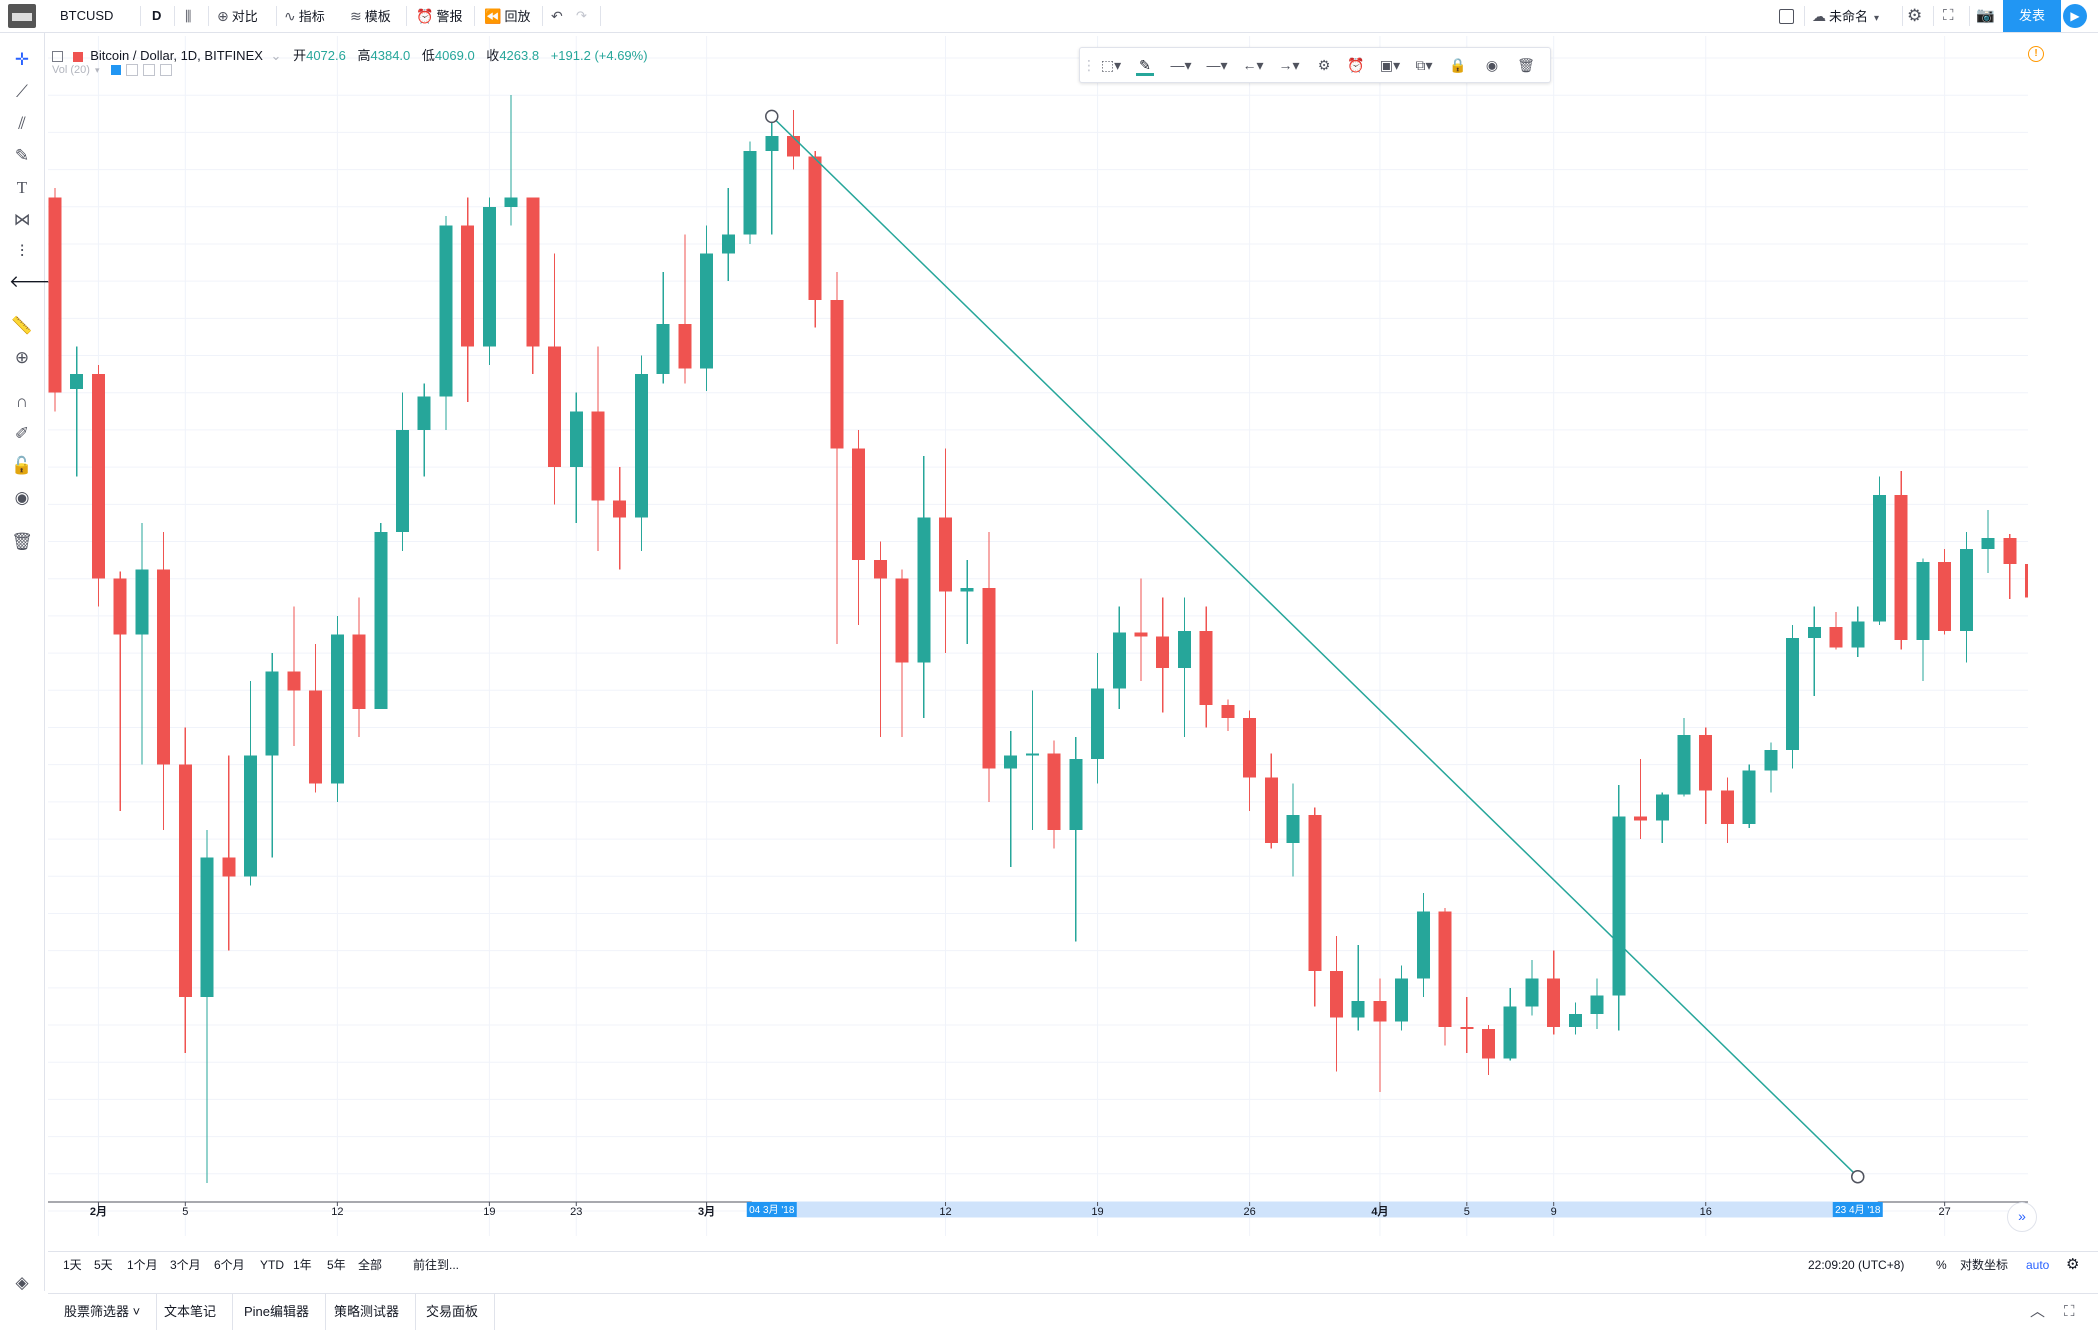  I want to click on text-tool-icon: T, so click(22, 187).